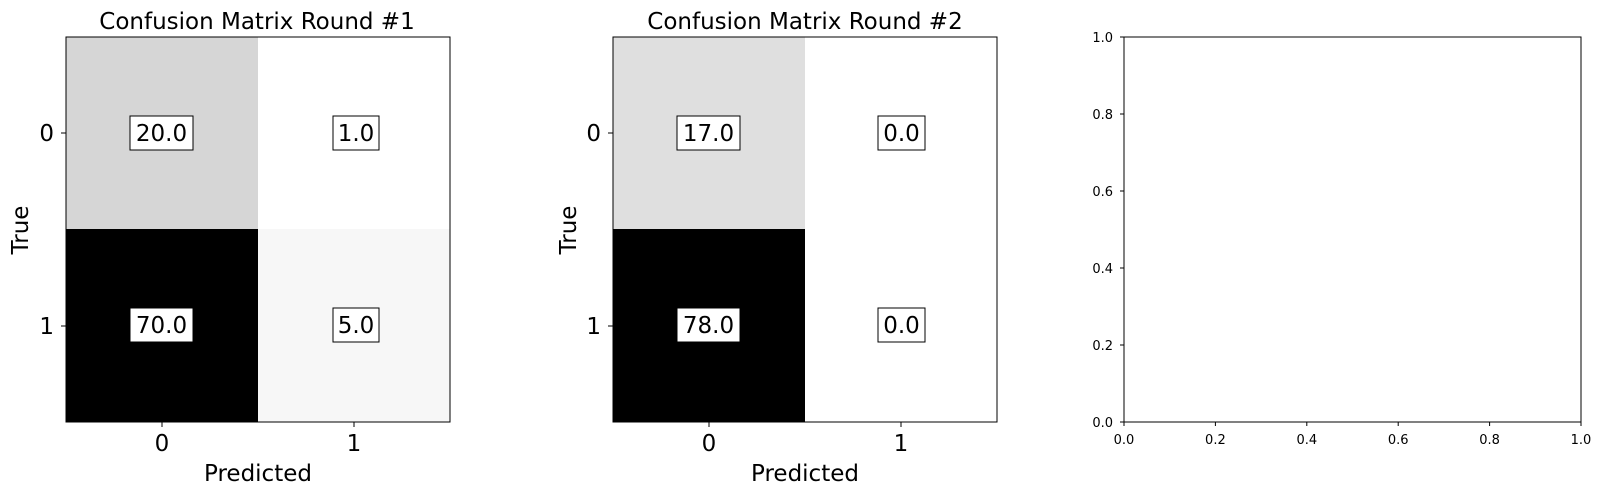 This screenshot has height=495, width=1600. What do you see at coordinates (1102, 38) in the screenshot?
I see `y-tick-label: 1.0` at bounding box center [1102, 38].